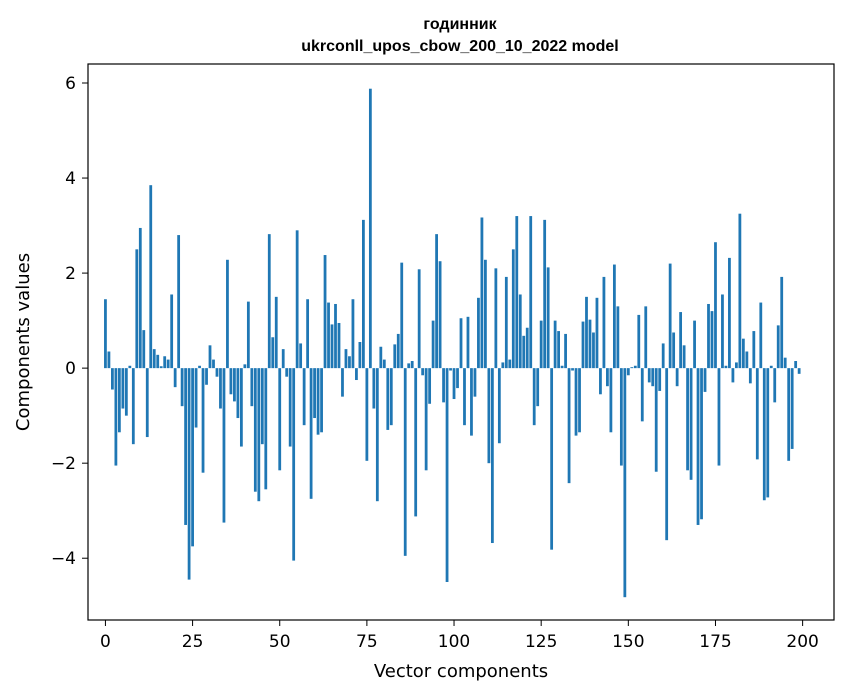 The height and width of the screenshot is (696, 847). Describe the element at coordinates (541, 642) in the screenshot. I see `x-tick-label: 125` at that location.